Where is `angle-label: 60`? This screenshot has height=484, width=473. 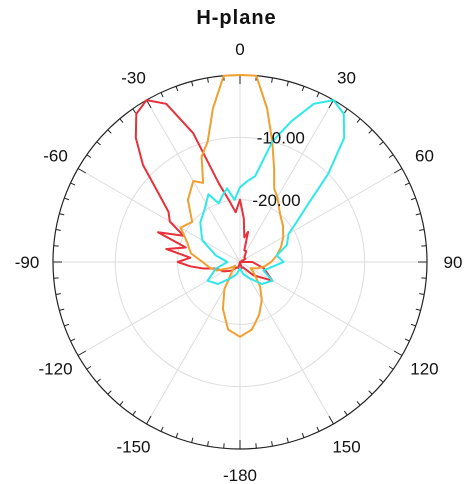
angle-label: 60 is located at coordinates (424, 156).